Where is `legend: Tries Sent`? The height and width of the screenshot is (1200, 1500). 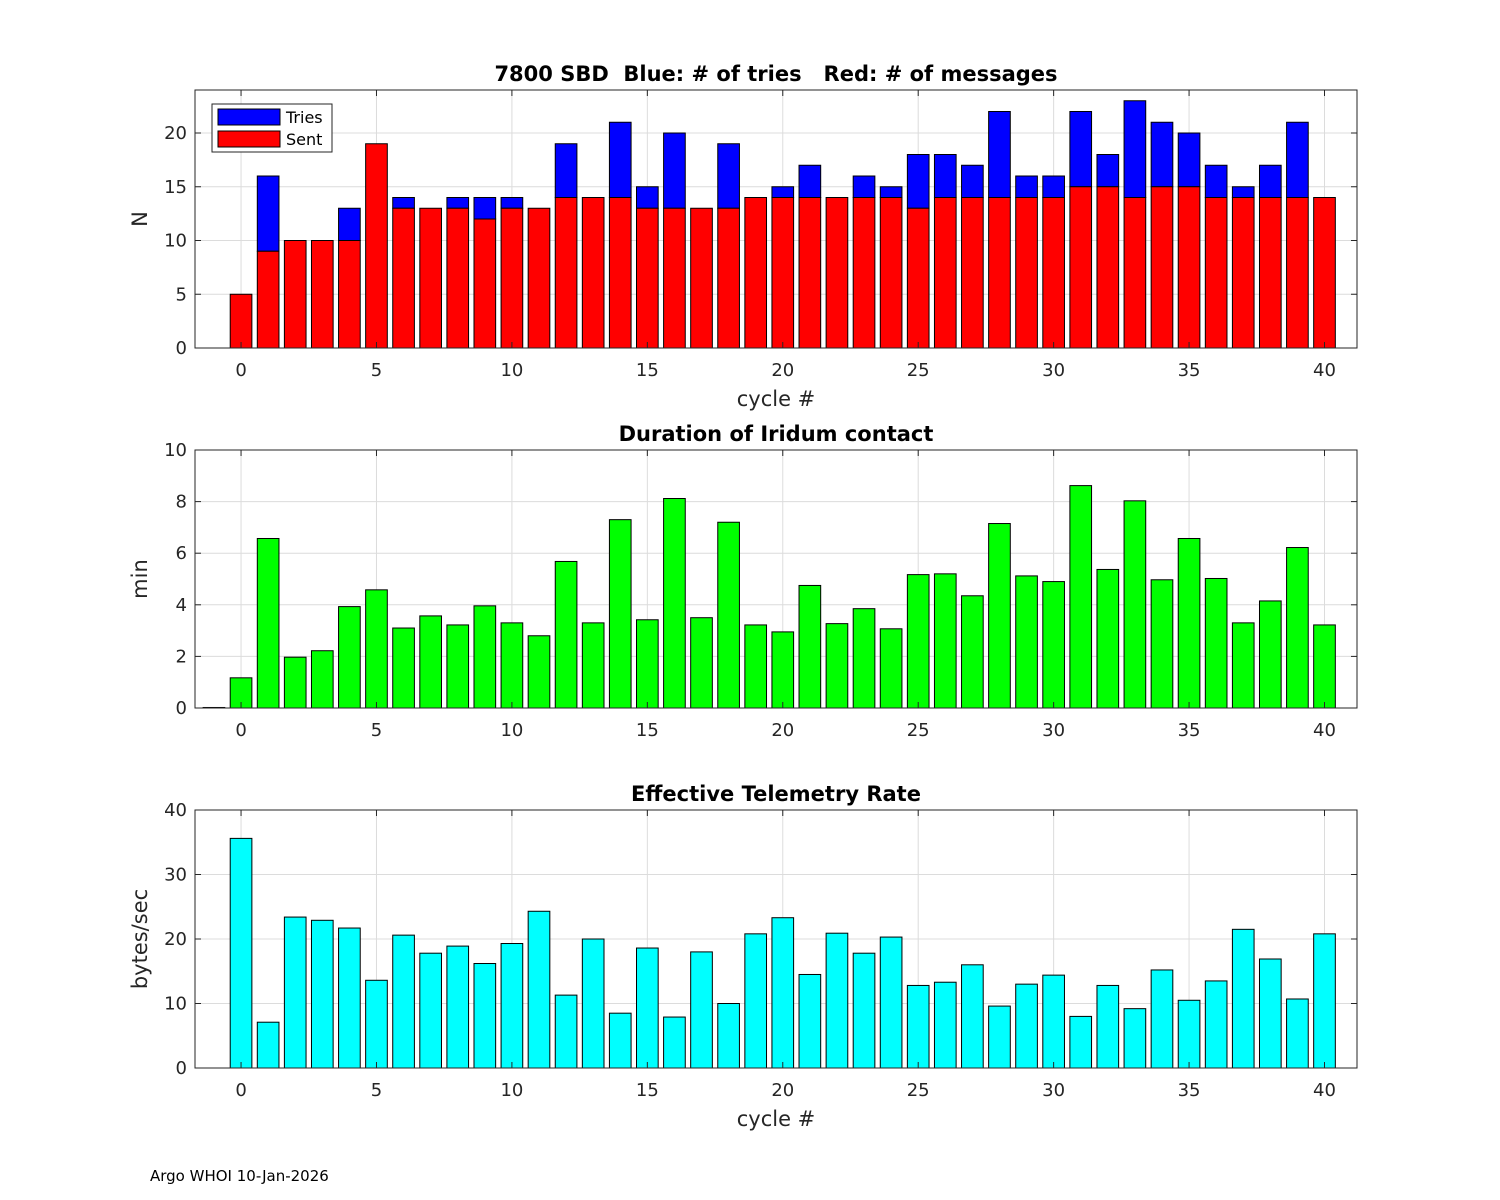
legend: Tries Sent is located at coordinates (272, 128).